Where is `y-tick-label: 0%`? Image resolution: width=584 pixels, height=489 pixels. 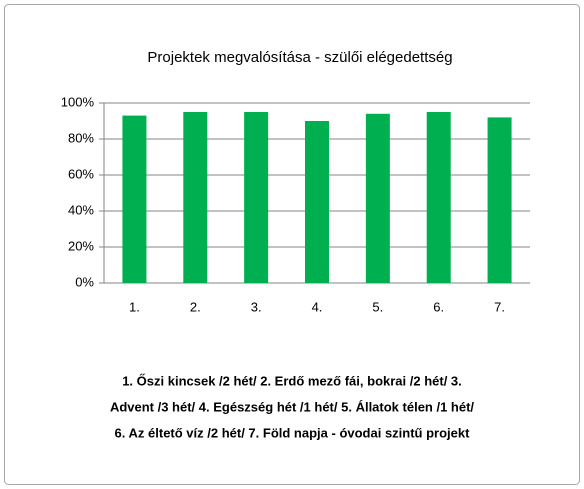 y-tick-label: 0% is located at coordinates (84, 281).